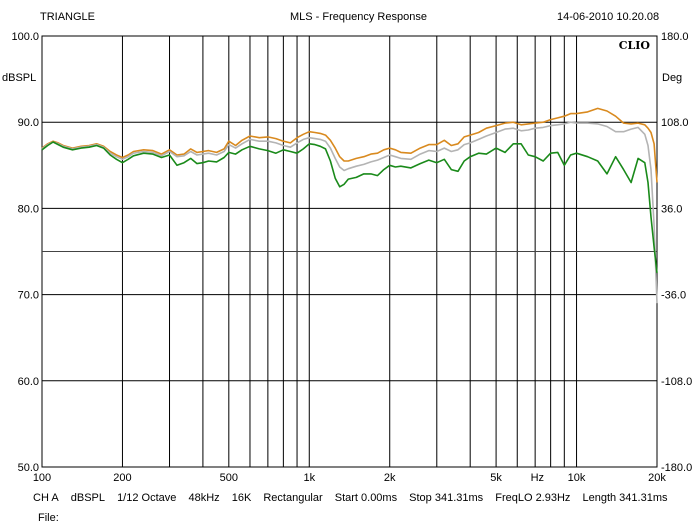  Describe the element at coordinates (496, 478) in the screenshot. I see `x-tick-label: 5k` at that location.